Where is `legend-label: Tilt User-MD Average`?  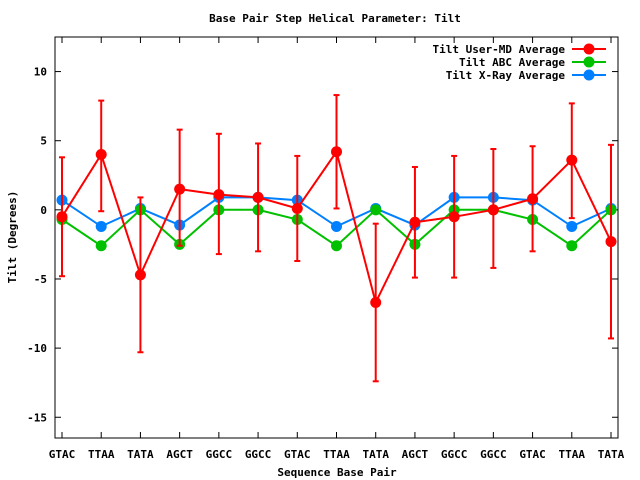 legend-label: Tilt User-MD Average is located at coordinates (499, 49).